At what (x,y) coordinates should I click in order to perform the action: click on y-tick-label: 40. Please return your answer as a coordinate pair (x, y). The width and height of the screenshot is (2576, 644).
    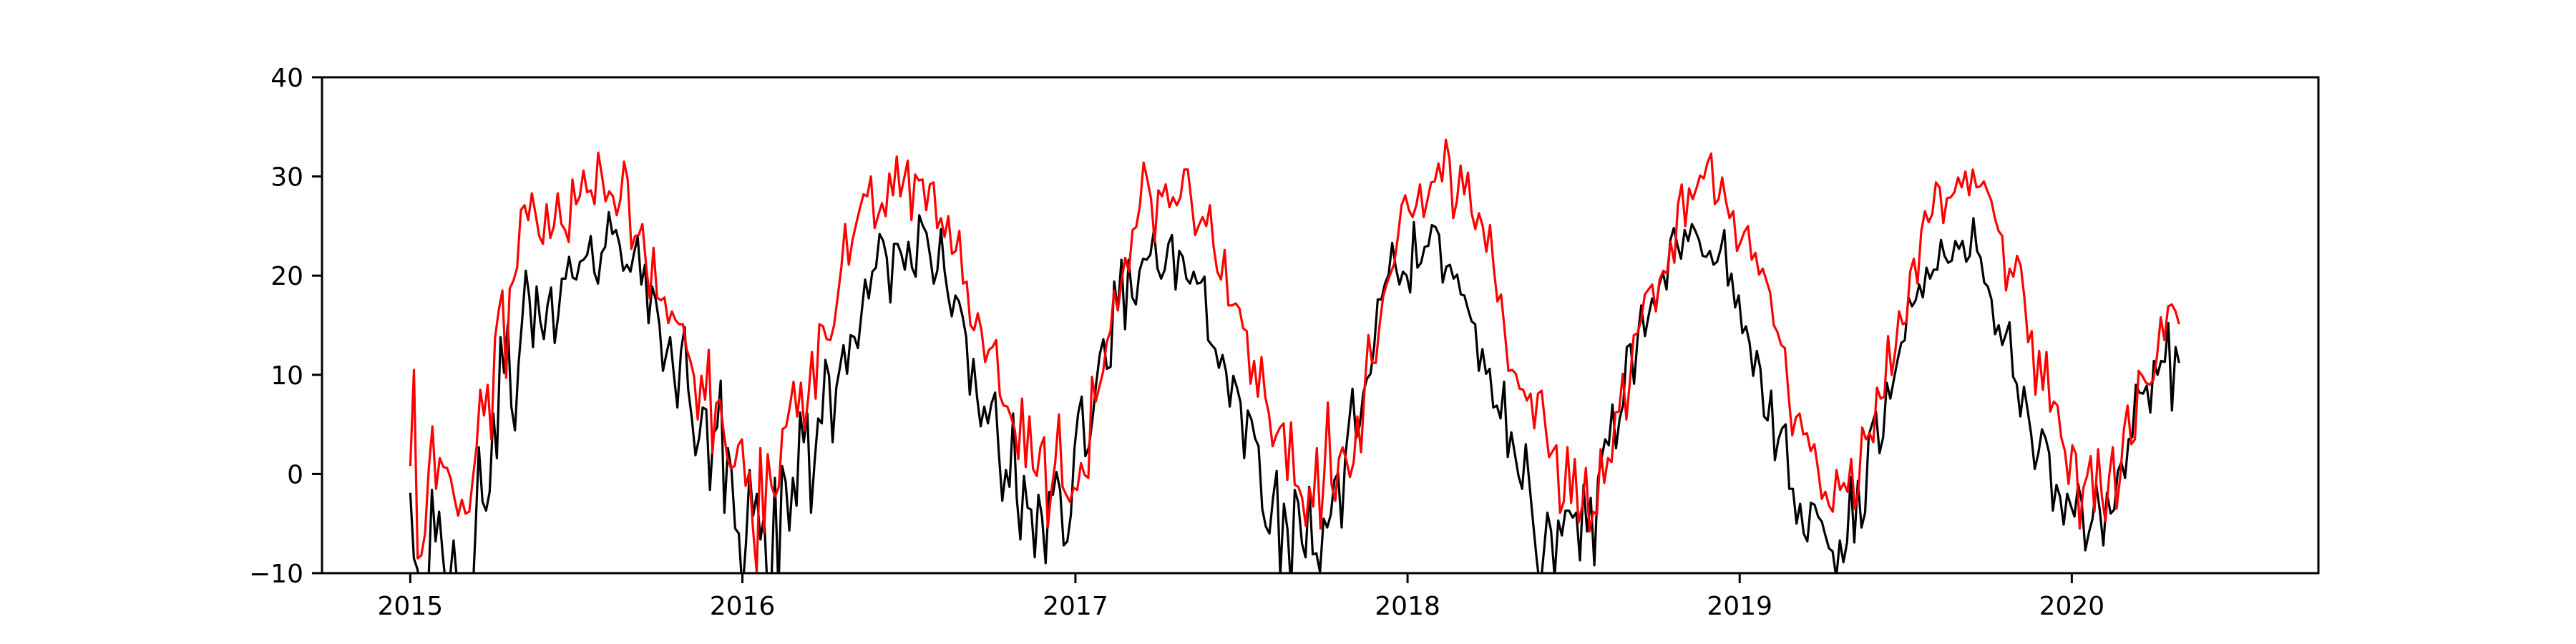
    Looking at the image, I should click on (286, 78).